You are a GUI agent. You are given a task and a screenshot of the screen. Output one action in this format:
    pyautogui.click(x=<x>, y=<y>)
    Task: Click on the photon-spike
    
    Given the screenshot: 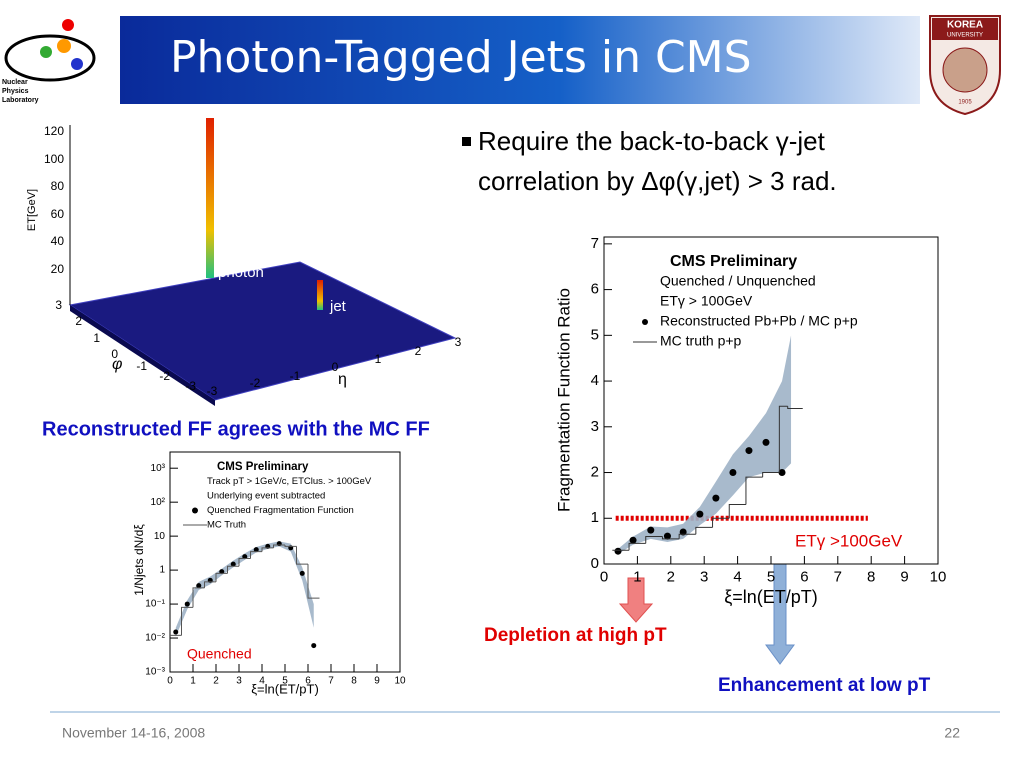 What is the action you would take?
    pyautogui.click(x=210, y=198)
    